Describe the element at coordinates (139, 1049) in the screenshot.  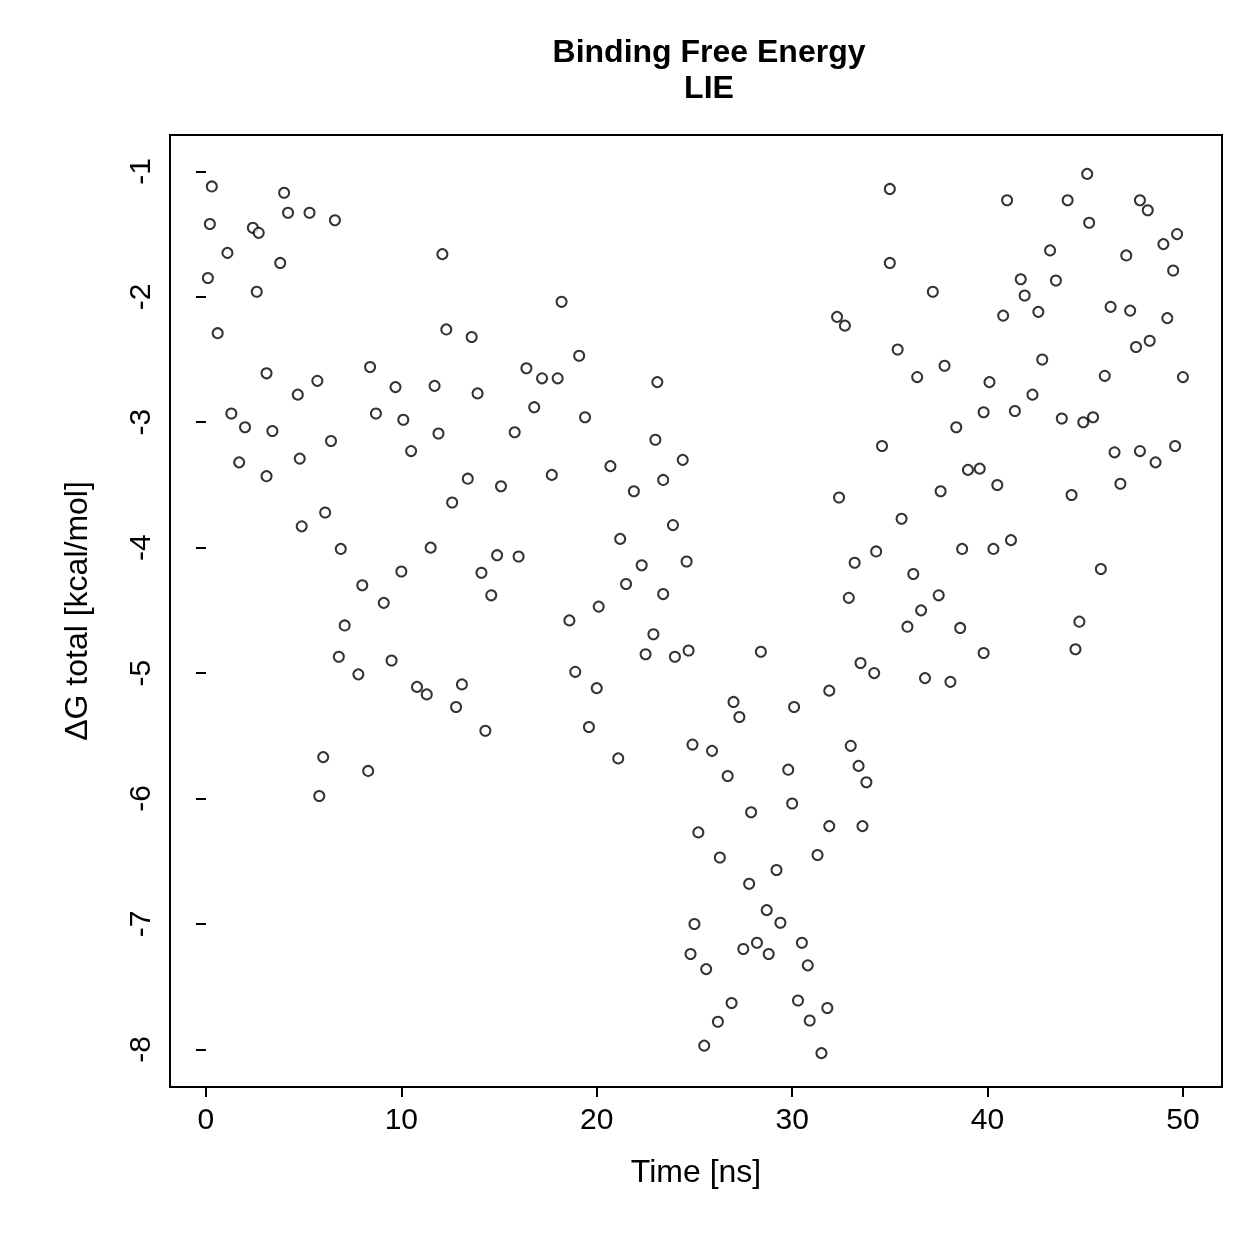
I see `y-tick-label: -8` at that location.